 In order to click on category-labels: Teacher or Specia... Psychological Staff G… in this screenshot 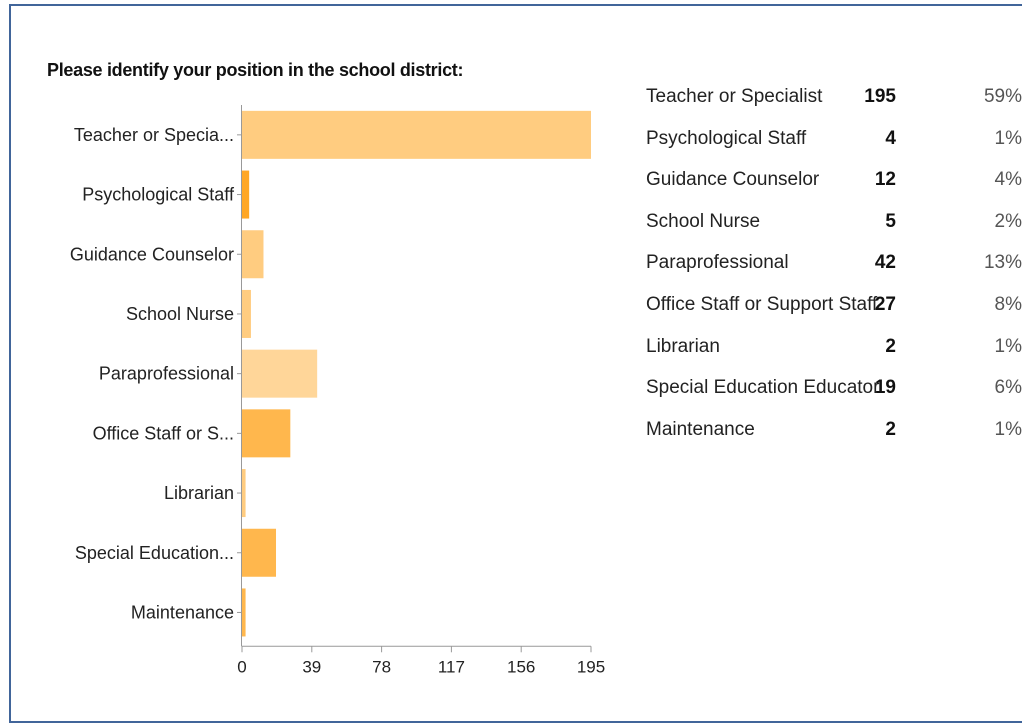, I will do `click(152, 374)`.